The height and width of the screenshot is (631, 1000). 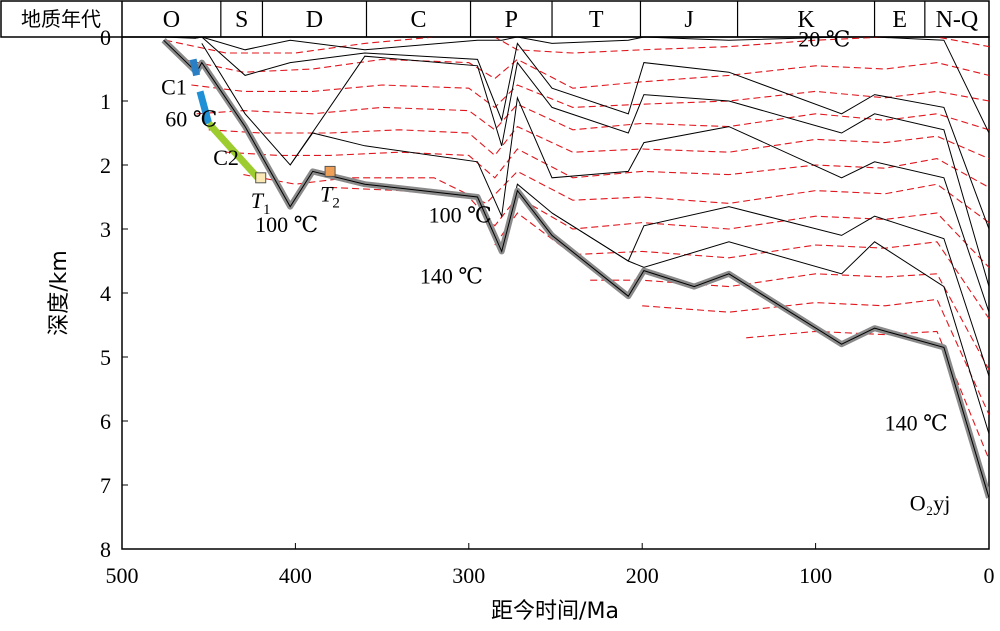 I want to click on y-tick-label: 8, so click(x=105, y=549).